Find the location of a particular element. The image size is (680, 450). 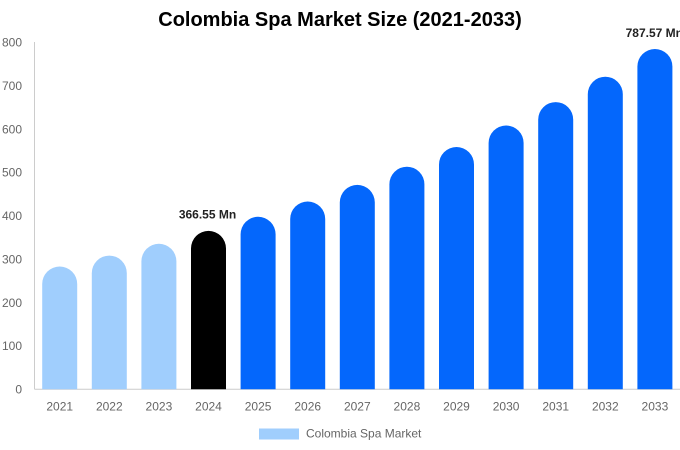

svg-text: Colombia Spa Market is located at coordinates (364, 434).